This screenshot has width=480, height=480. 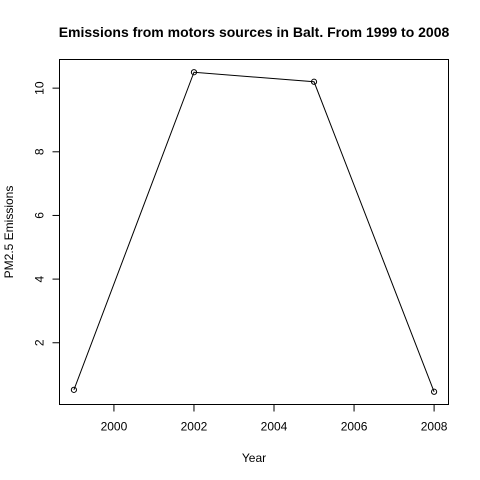 What do you see at coordinates (40, 278) in the screenshot?
I see `y-tick-label: 4` at bounding box center [40, 278].